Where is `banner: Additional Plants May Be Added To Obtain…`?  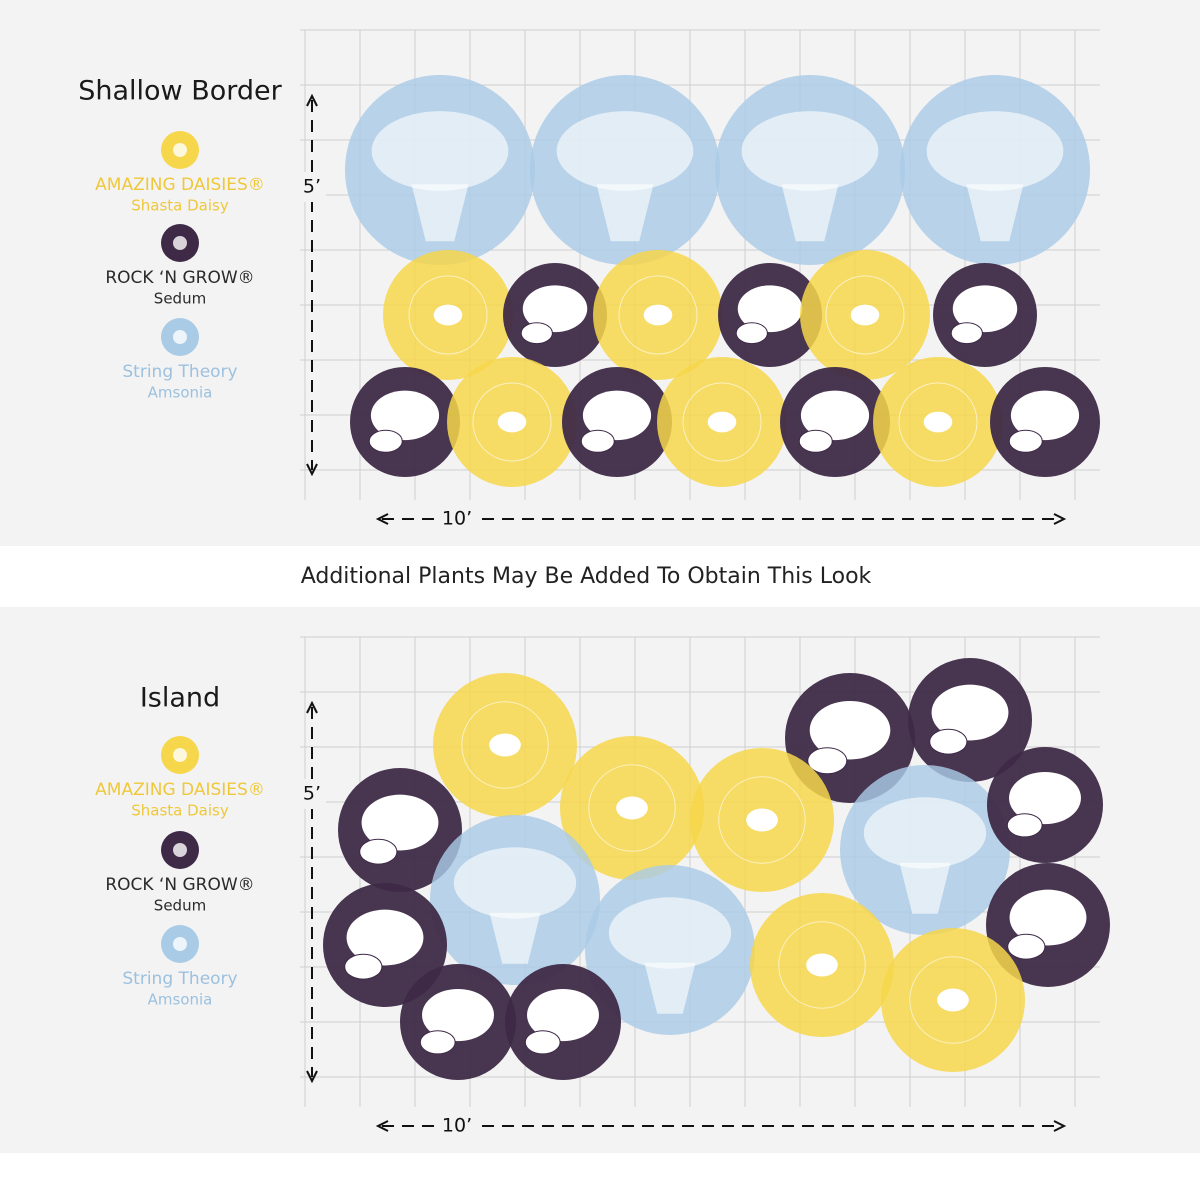 banner: Additional Plants May Be Added To Obtain… is located at coordinates (586, 576).